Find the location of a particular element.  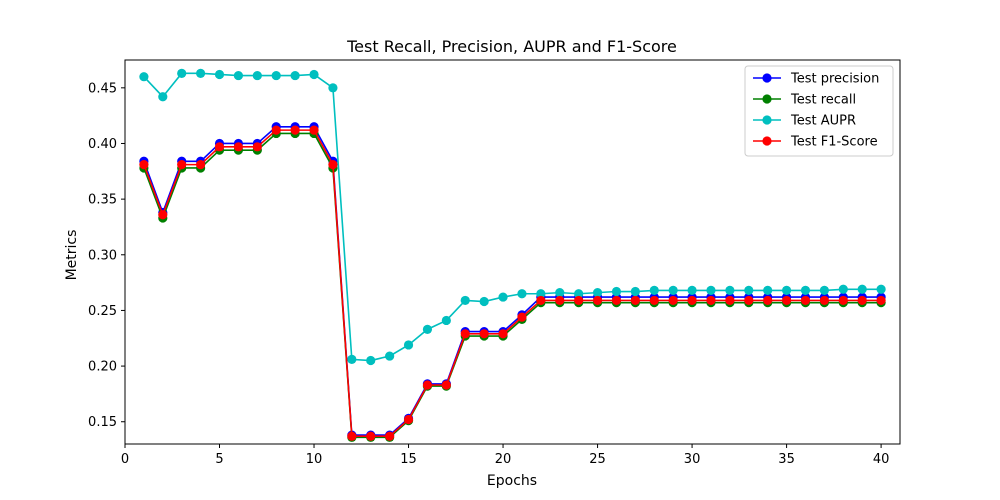

x-tick-label: 35 is located at coordinates (786, 459).